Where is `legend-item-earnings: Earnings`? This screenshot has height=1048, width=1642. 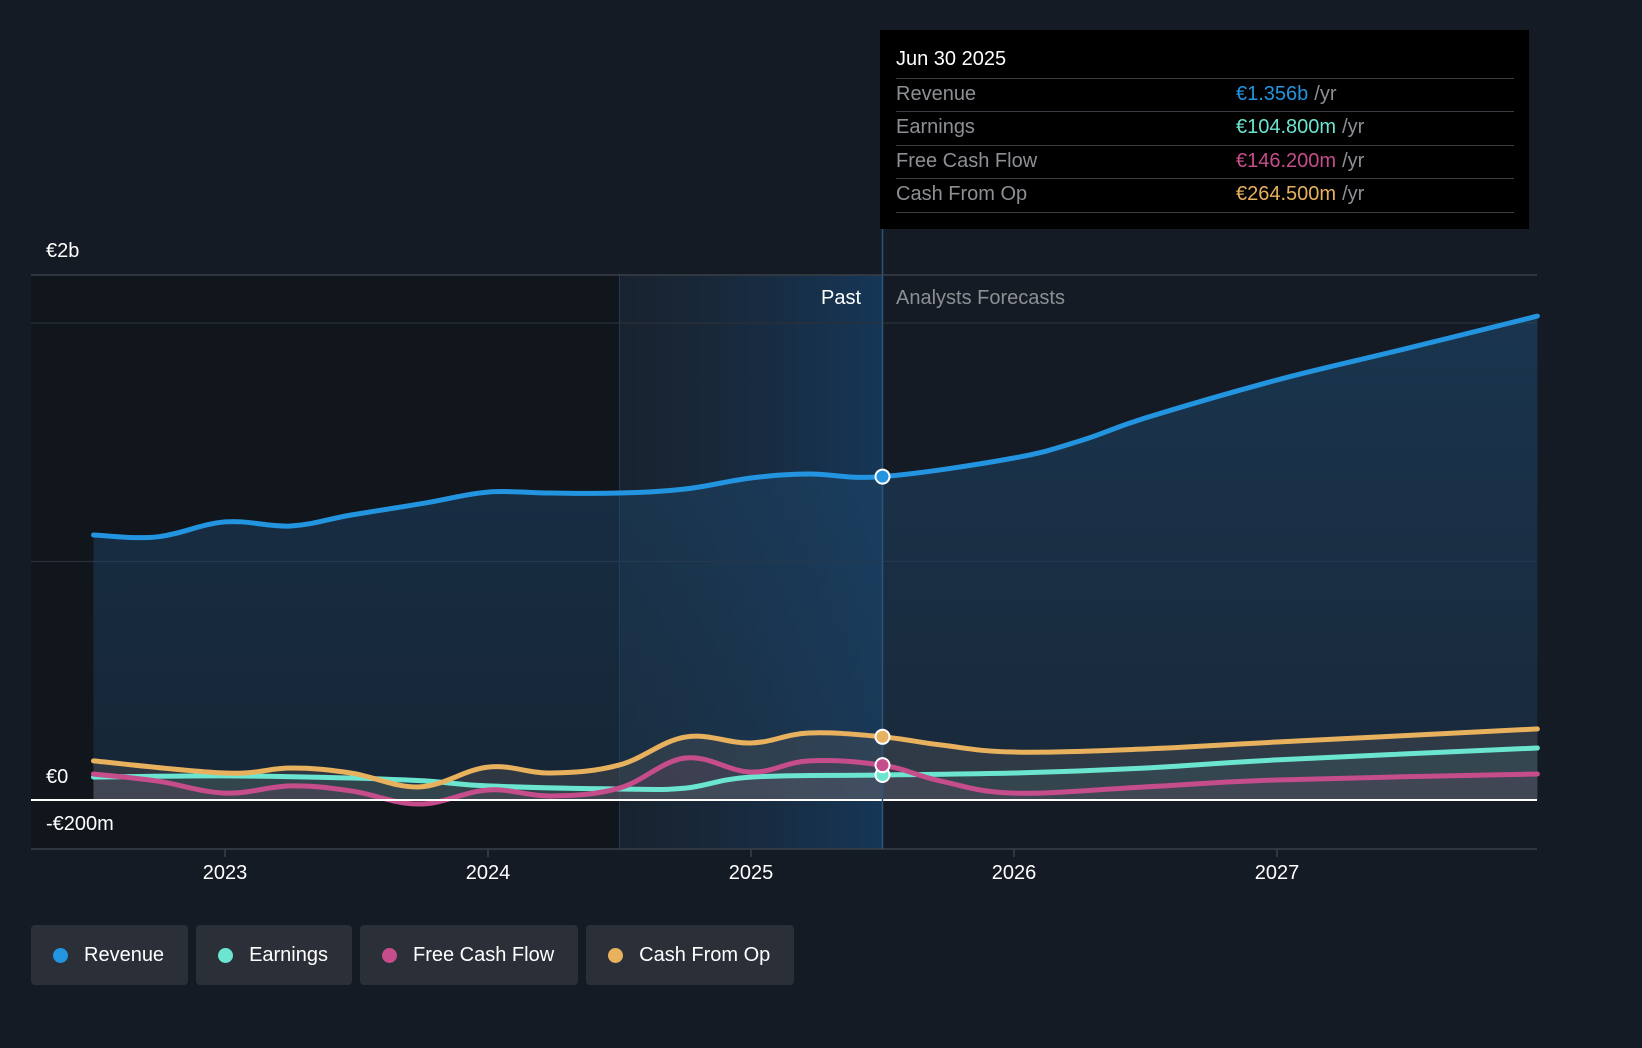 legend-item-earnings: Earnings is located at coordinates (274, 955).